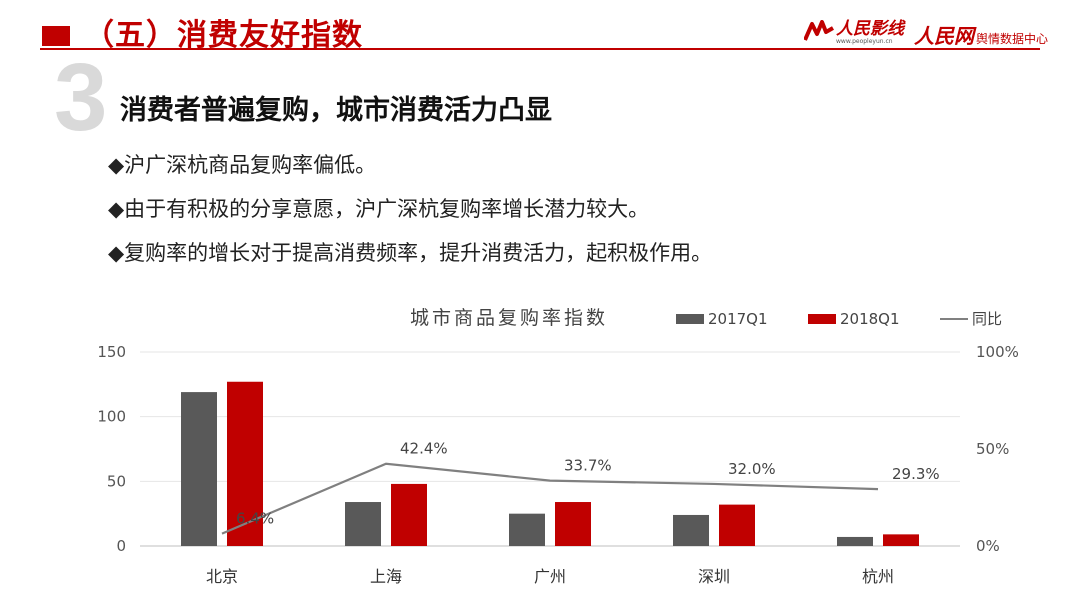 The width and height of the screenshot is (1080, 606). Describe the element at coordinates (222, 576) in the screenshot. I see `category-label: 北京` at that location.